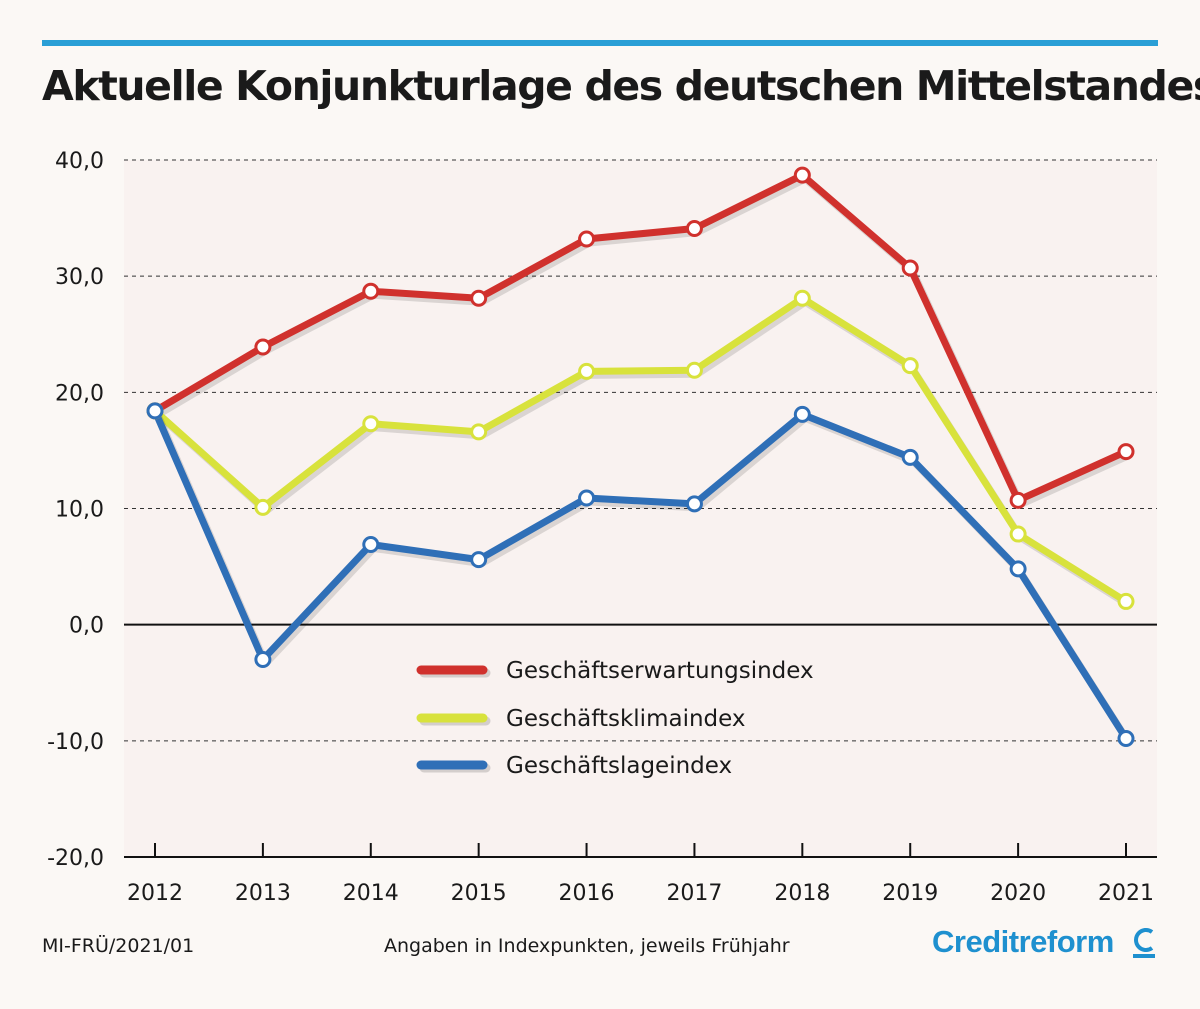 Image resolution: width=1200 pixels, height=1009 pixels. I want to click on y-tick-label: 20,0, so click(79, 393).